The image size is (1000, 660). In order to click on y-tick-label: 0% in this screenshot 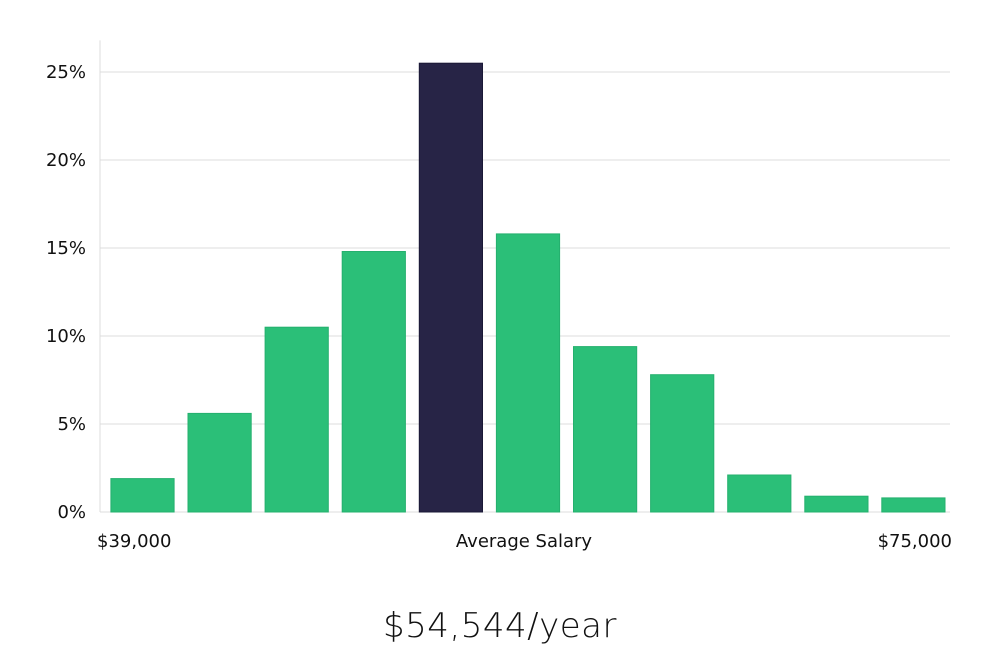, I will do `click(71, 512)`.